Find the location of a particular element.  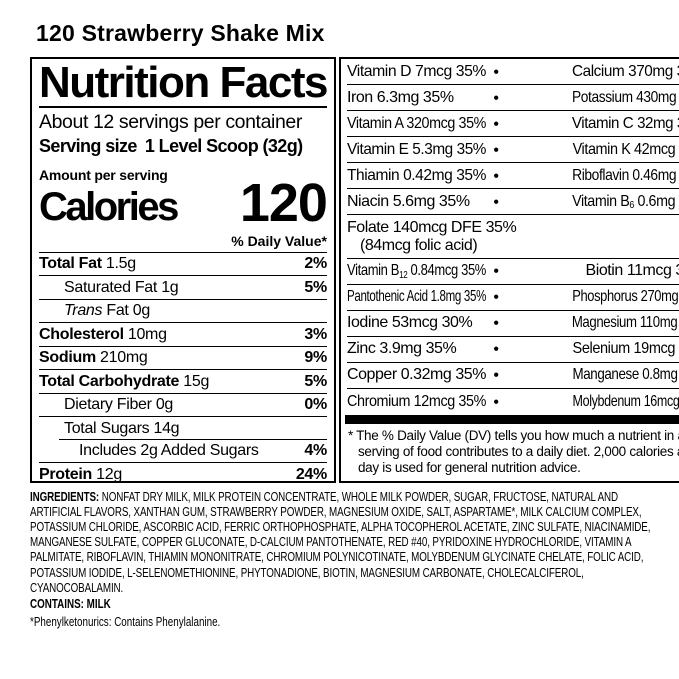

daily-value-percent: 3% is located at coordinates (315, 334).